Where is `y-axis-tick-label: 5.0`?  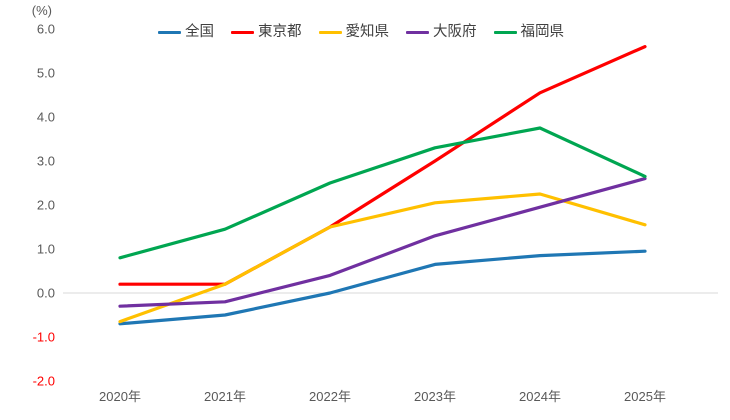
y-axis-tick-label: 5.0 is located at coordinates (46, 73).